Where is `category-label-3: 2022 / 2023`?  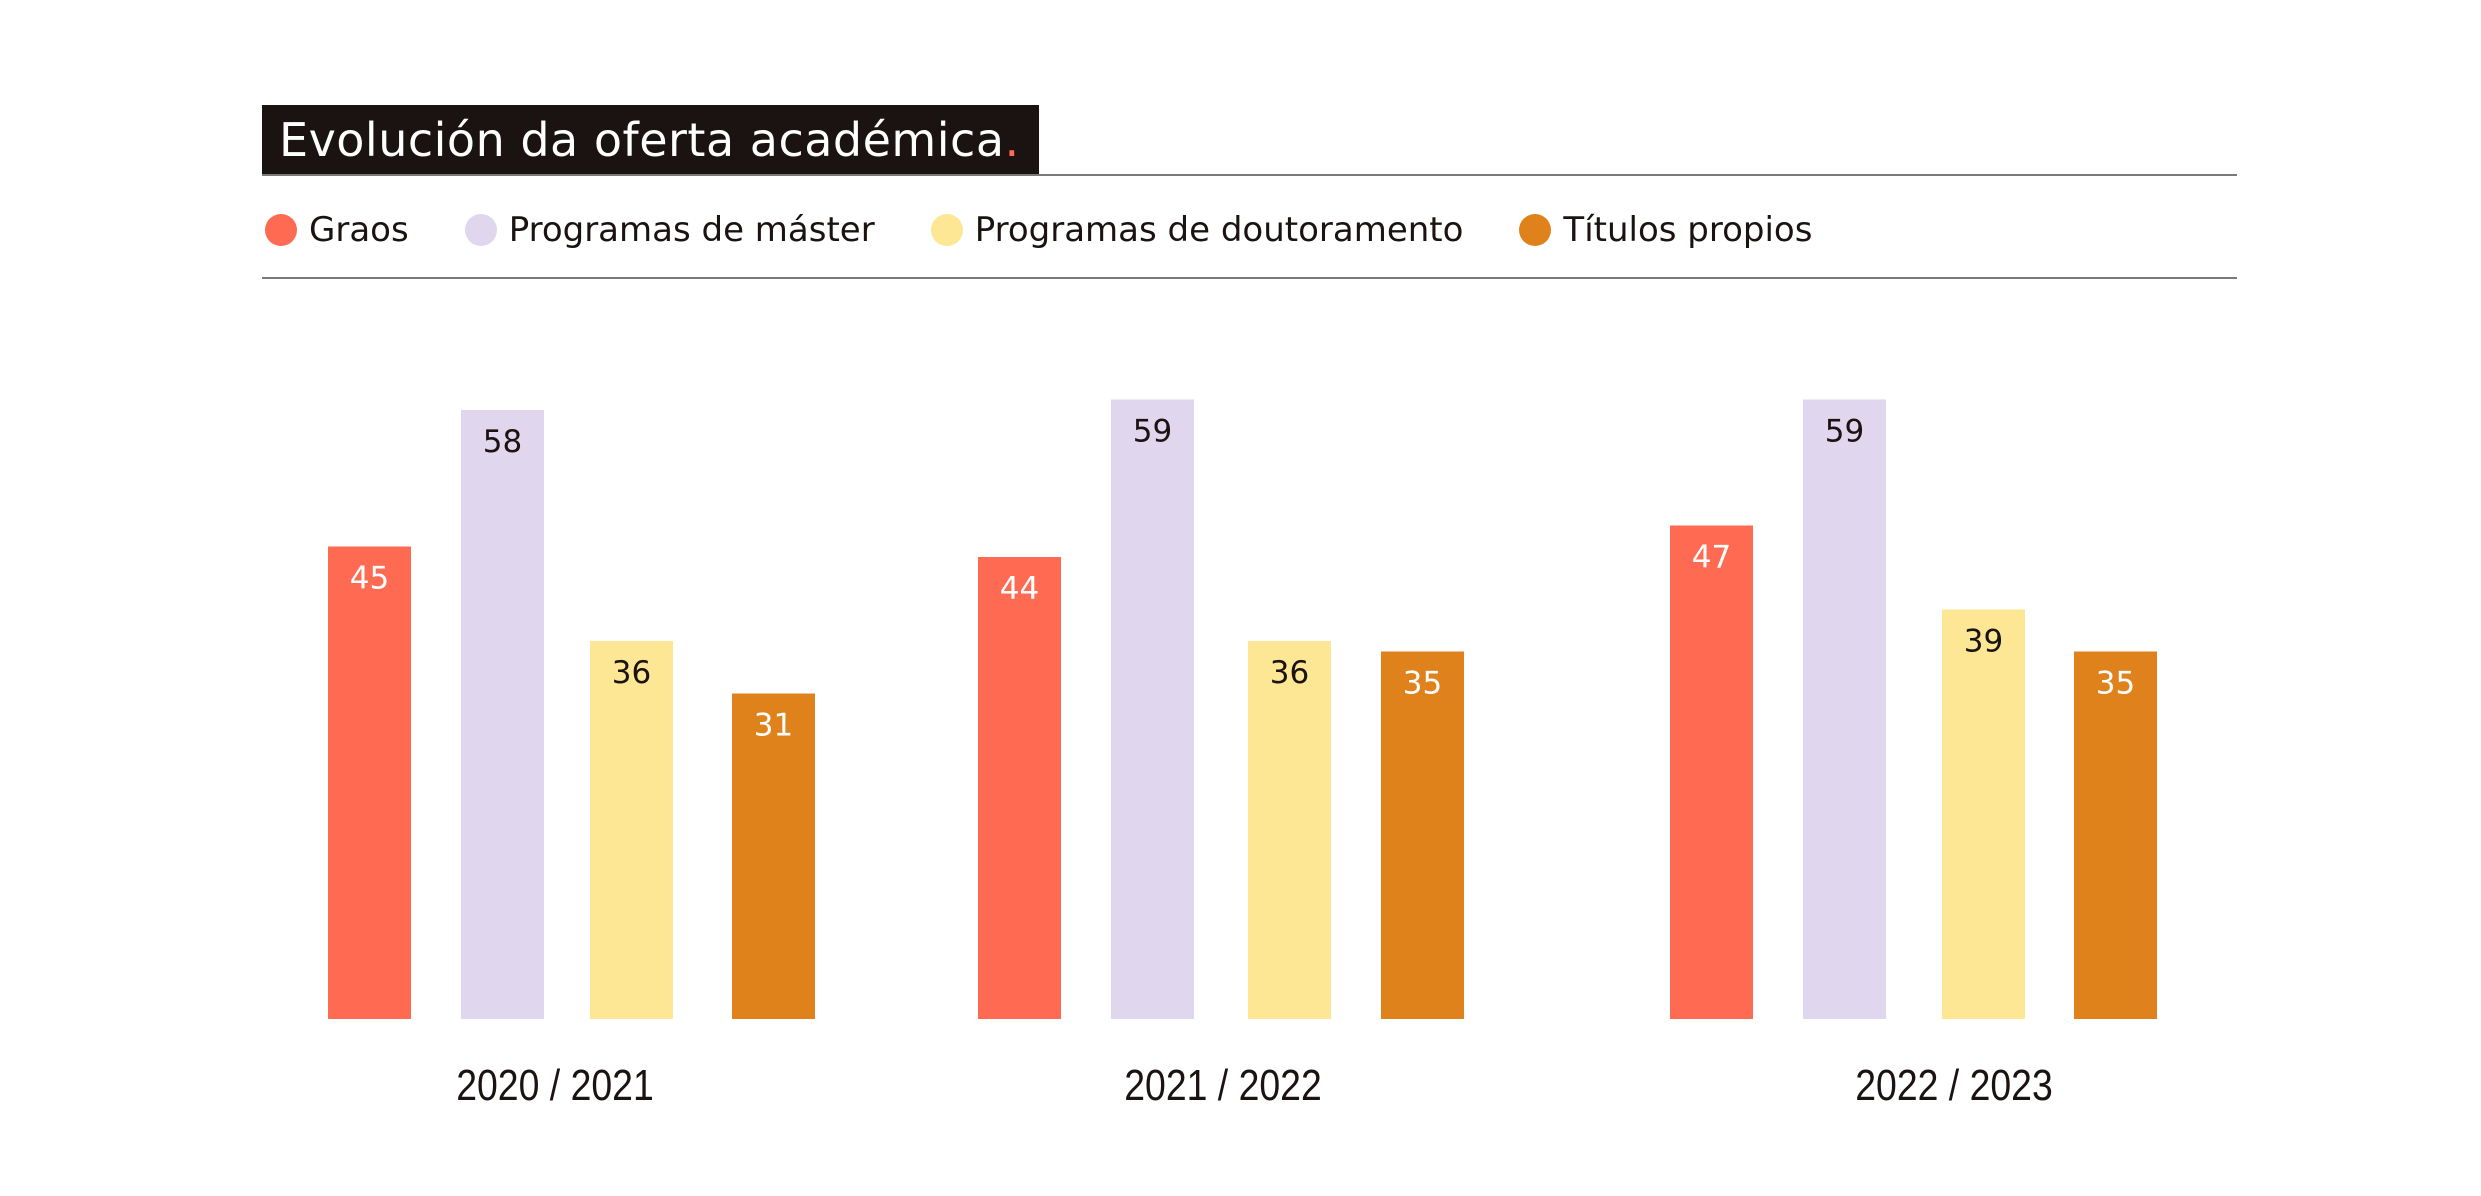
category-label-3: 2022 / 2023 is located at coordinates (1954, 1085).